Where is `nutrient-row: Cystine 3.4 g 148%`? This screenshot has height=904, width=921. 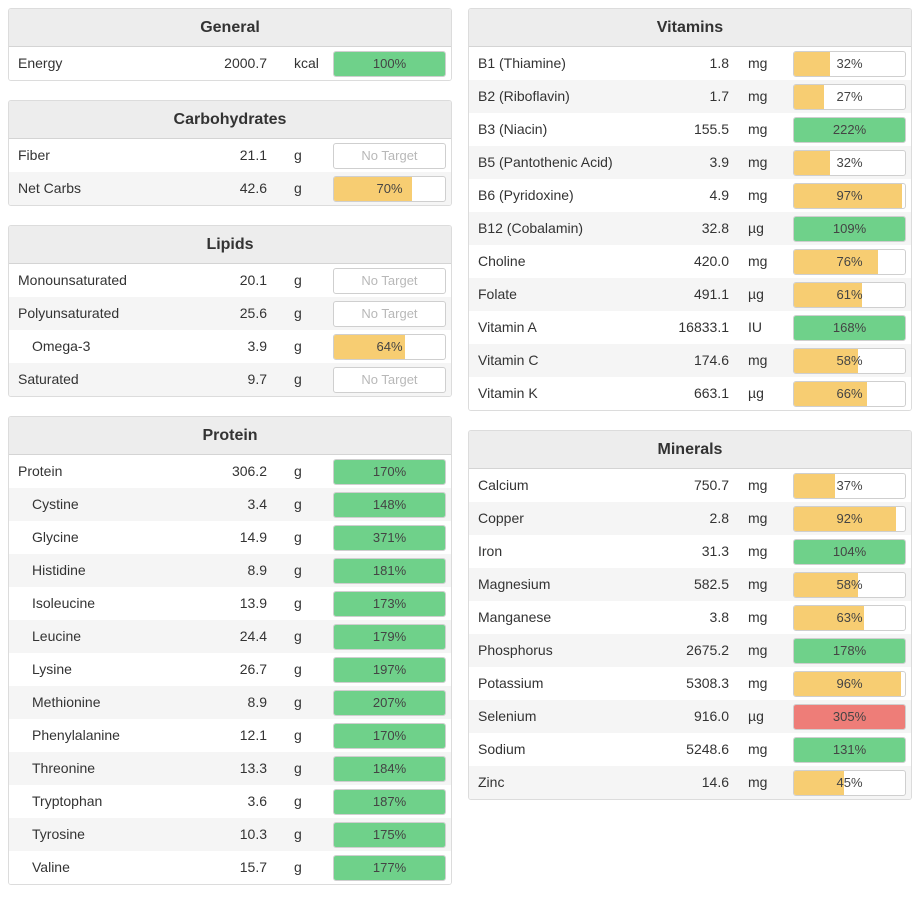
nutrient-row: Cystine 3.4 g 148% is located at coordinates (230, 504).